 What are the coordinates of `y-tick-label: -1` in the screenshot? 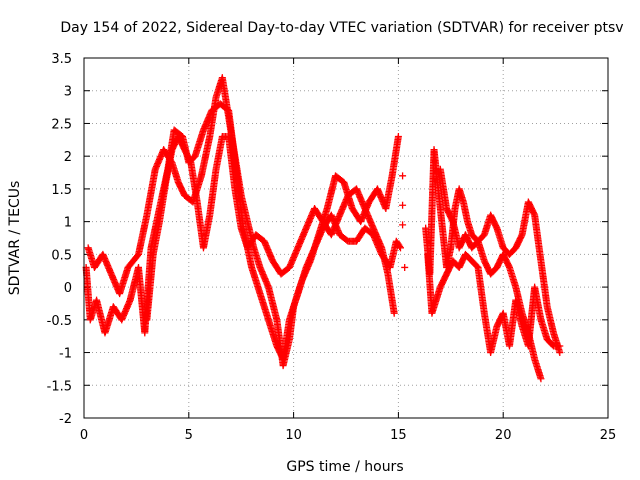 It's located at (65, 354).